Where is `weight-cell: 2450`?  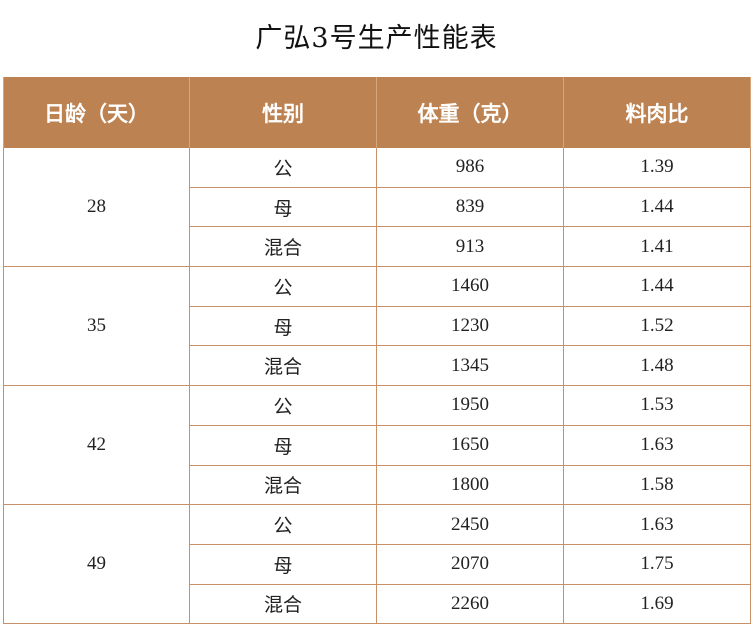 weight-cell: 2450 is located at coordinates (470, 524).